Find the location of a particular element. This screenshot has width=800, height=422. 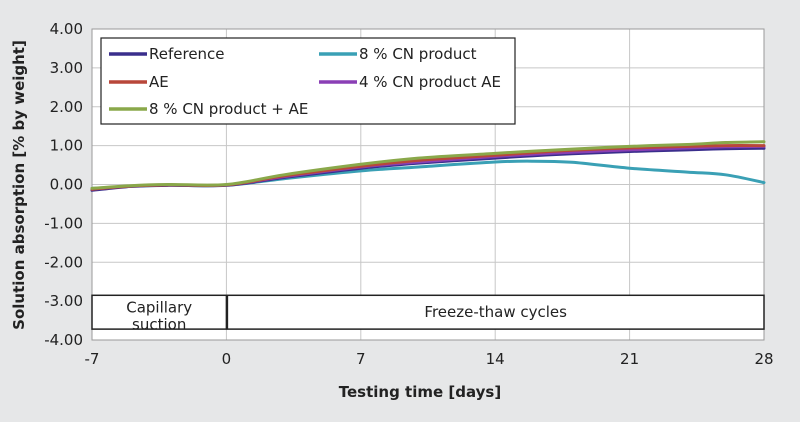

x-tick-label: 14 is located at coordinates (495, 359).